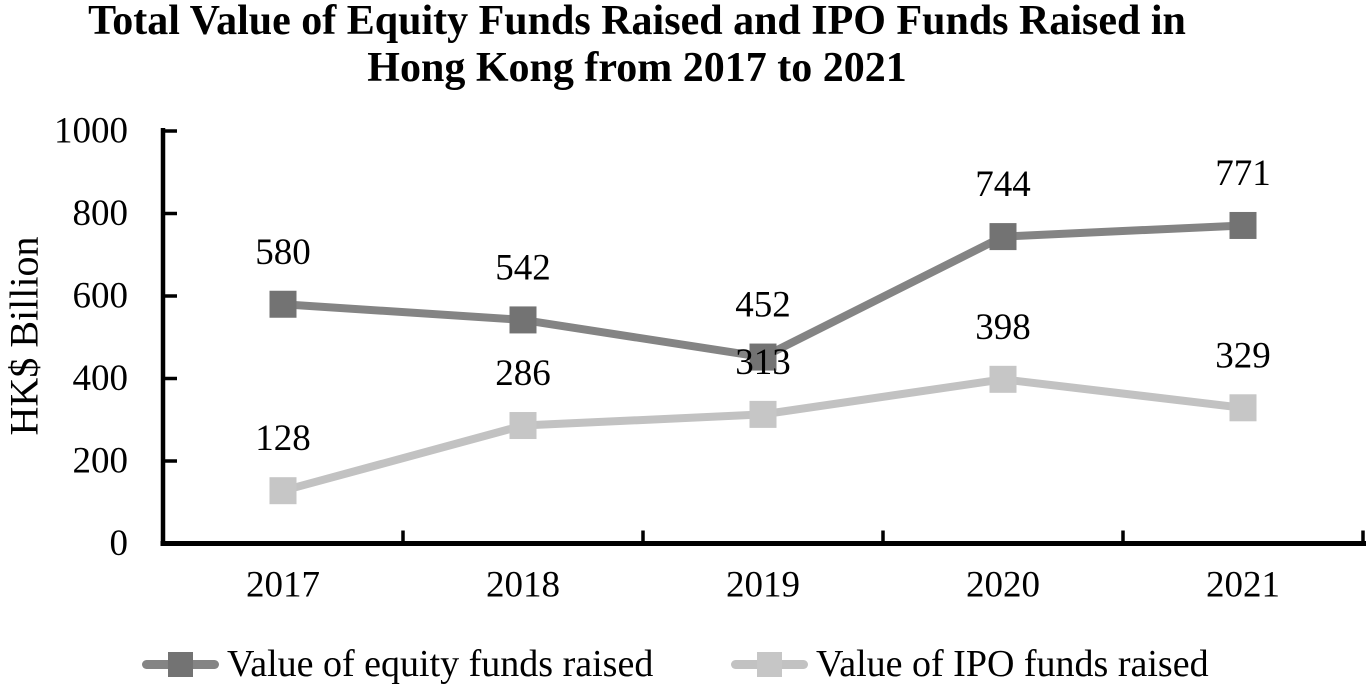 This screenshot has height=689, width=1368. I want to click on data-point-label: 128, so click(283, 438).